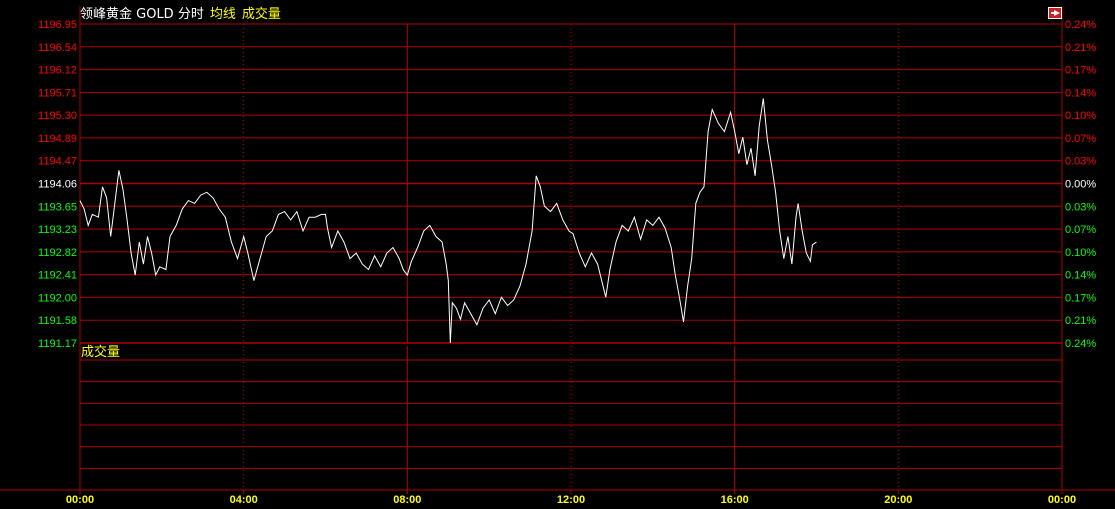  What do you see at coordinates (898, 500) in the screenshot?
I see `x-tick-label: 20:00` at bounding box center [898, 500].